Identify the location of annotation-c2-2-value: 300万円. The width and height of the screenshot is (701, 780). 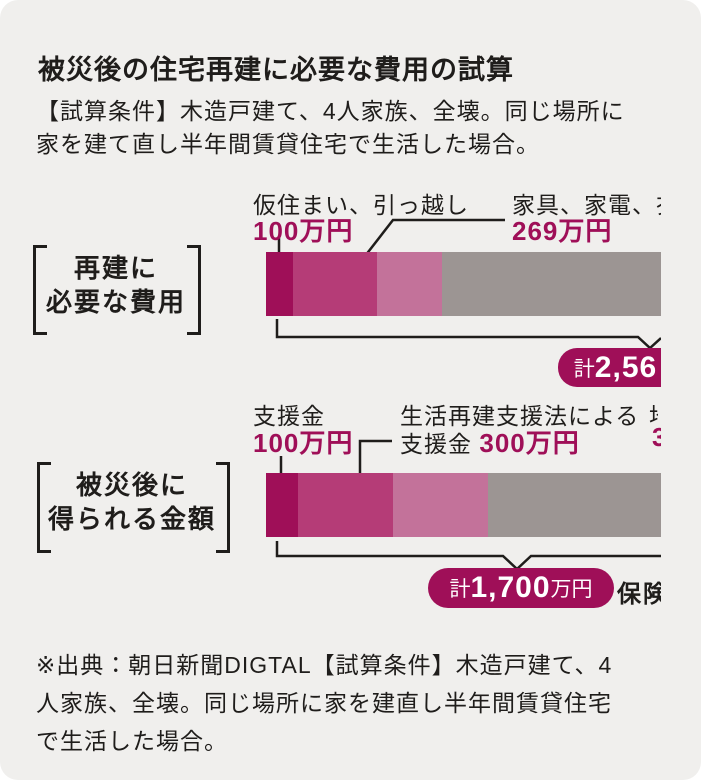
(529, 443).